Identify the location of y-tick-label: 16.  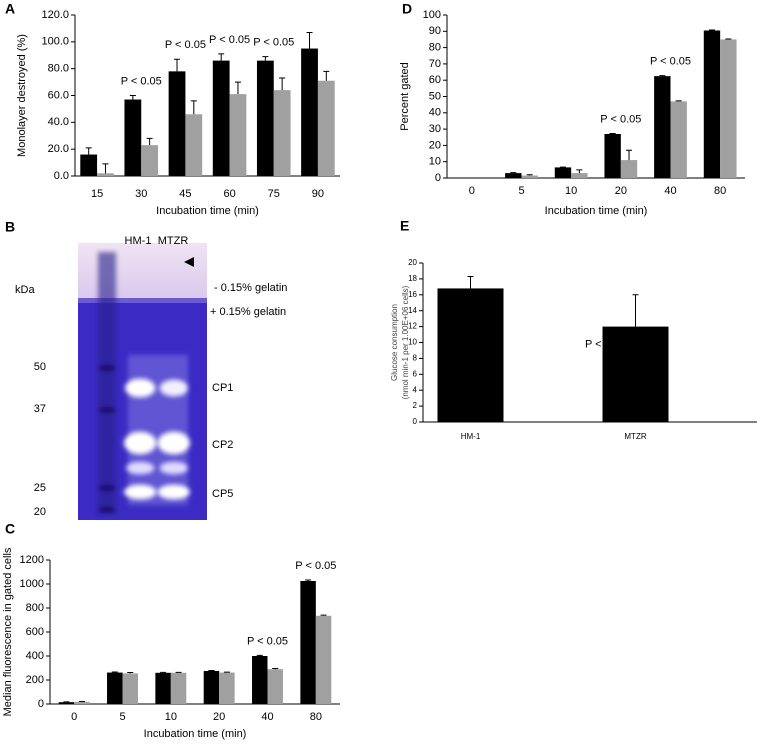
(412, 294).